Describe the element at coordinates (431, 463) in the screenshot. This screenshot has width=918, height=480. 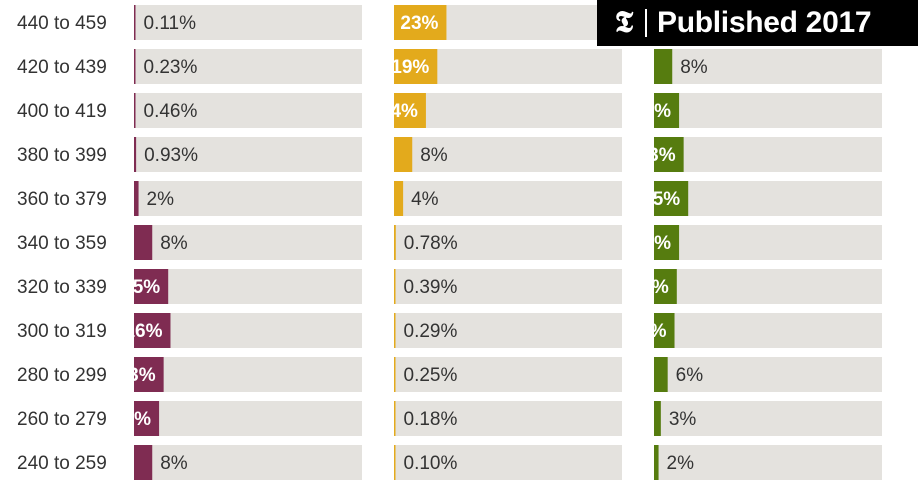
I see `data-label: 0.10%` at that location.